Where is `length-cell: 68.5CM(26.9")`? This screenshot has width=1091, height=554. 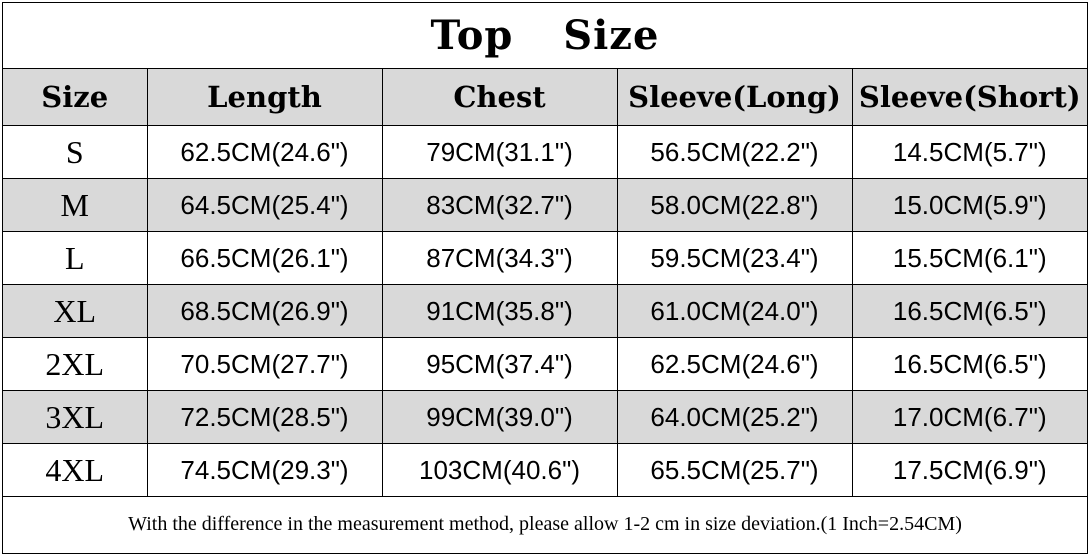
length-cell: 68.5CM(26.9") is located at coordinates (264, 311).